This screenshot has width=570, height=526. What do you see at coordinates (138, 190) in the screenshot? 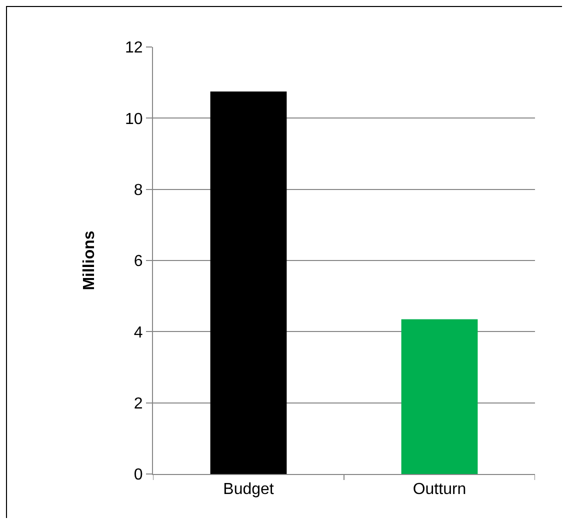
I see `y-tick-label: 8` at bounding box center [138, 190].